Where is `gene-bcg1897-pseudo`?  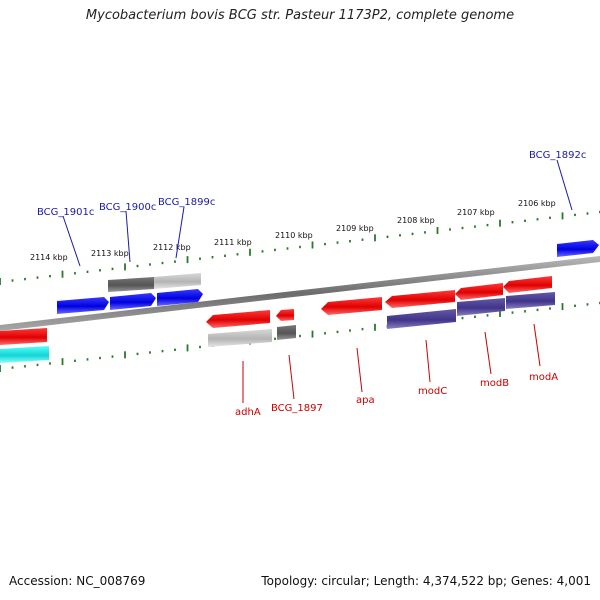
gene-bcg1897-pseudo is located at coordinates (286, 332).